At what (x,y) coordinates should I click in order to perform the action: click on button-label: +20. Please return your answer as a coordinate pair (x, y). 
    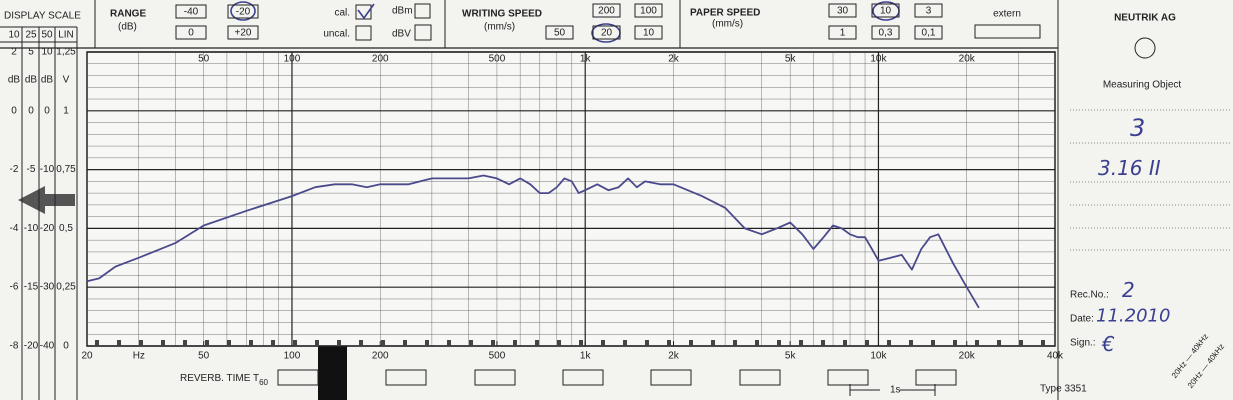
    Looking at the image, I should click on (243, 33).